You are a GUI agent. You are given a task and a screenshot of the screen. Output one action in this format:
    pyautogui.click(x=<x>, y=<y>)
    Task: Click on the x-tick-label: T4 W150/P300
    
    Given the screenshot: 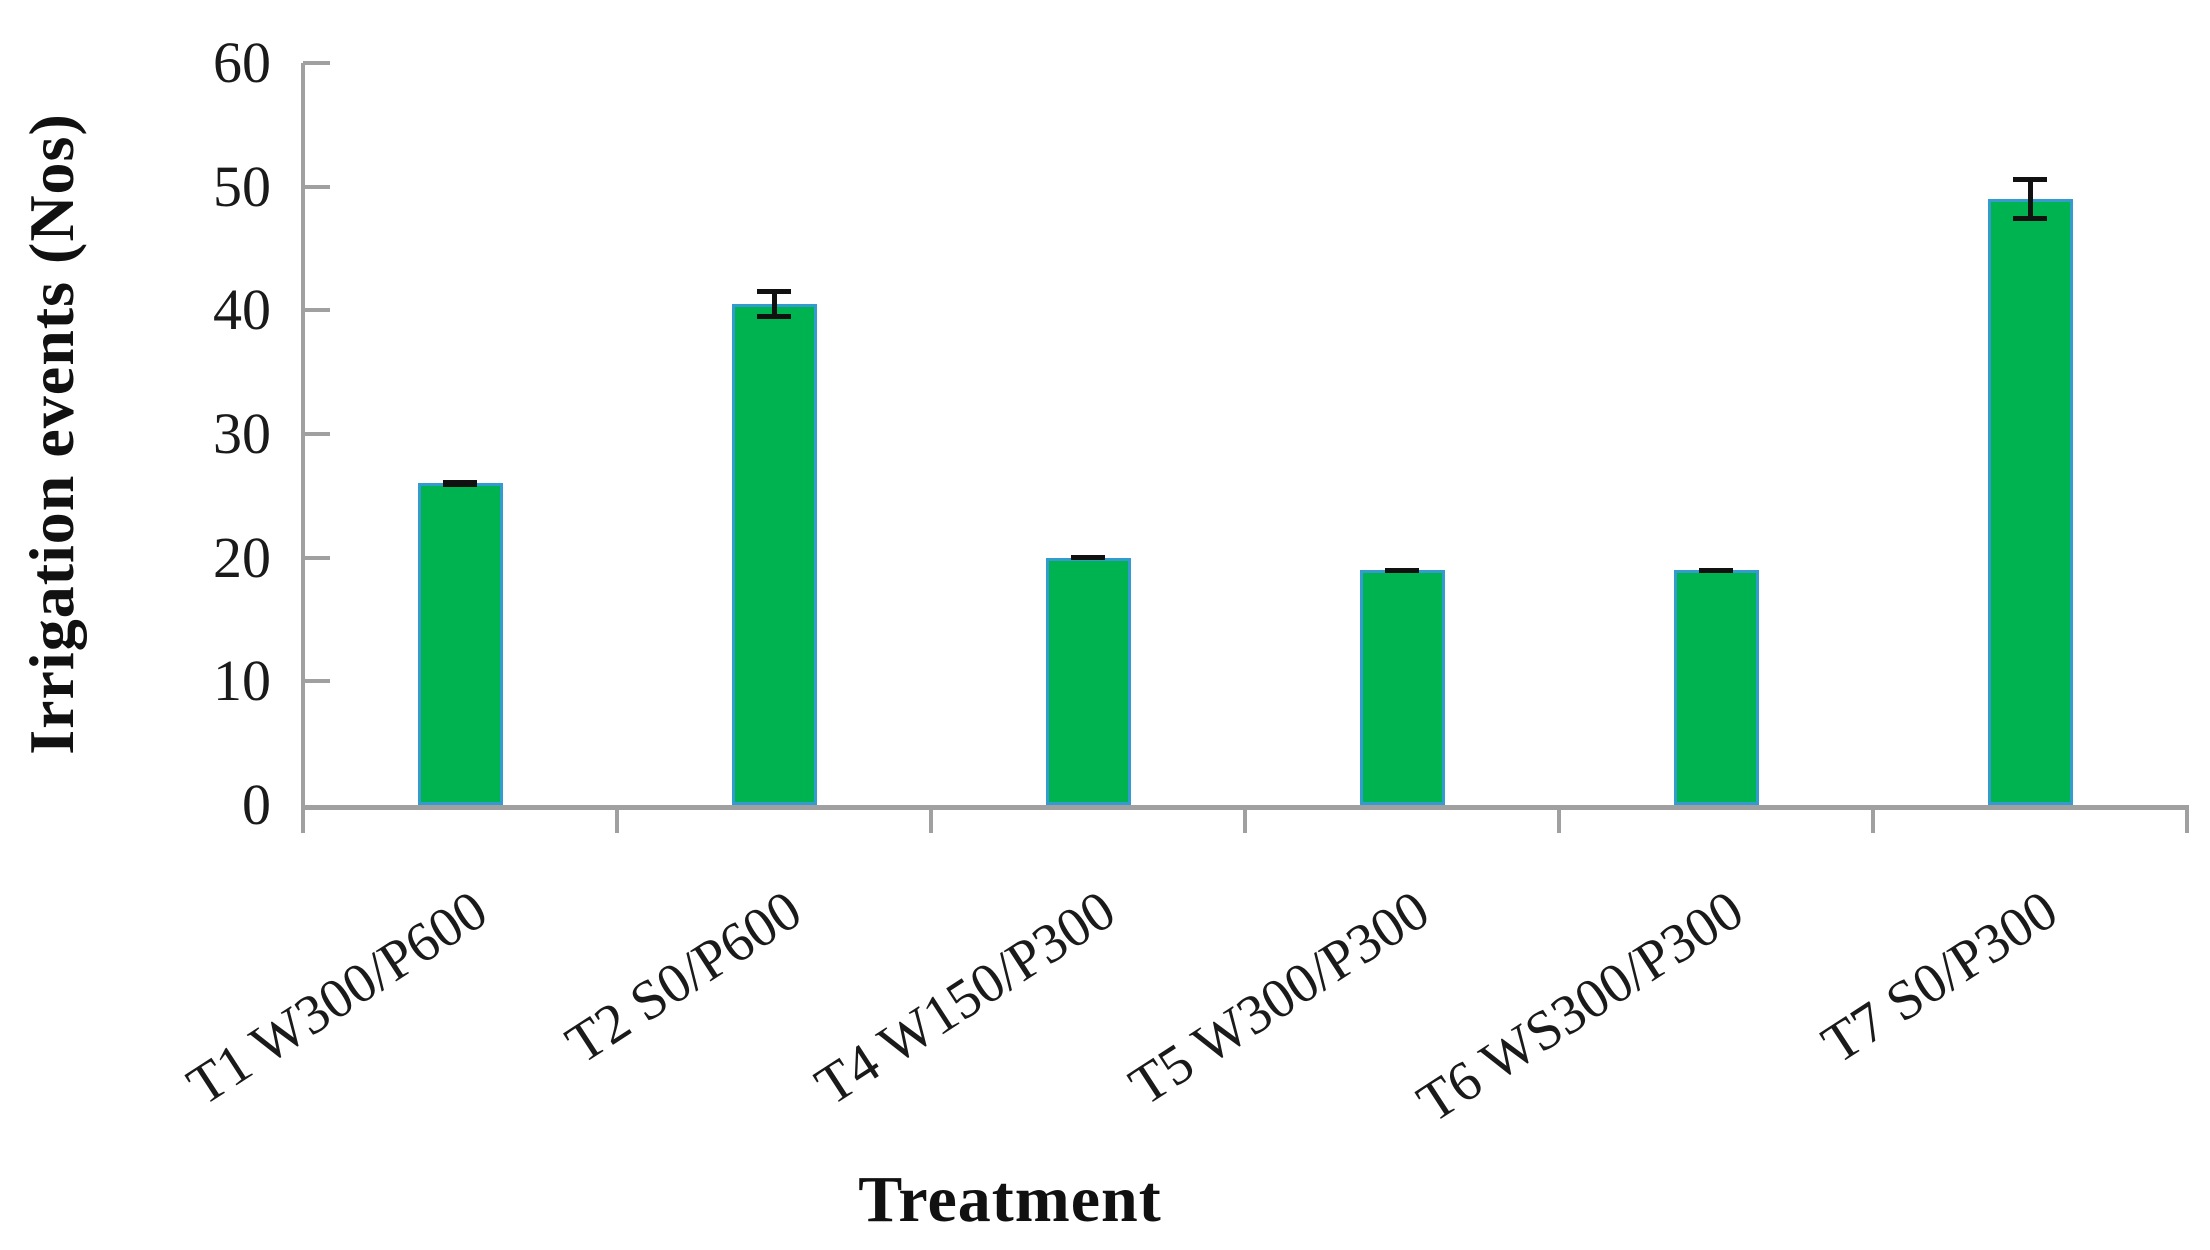 What is the action you would take?
    pyautogui.click(x=966, y=998)
    